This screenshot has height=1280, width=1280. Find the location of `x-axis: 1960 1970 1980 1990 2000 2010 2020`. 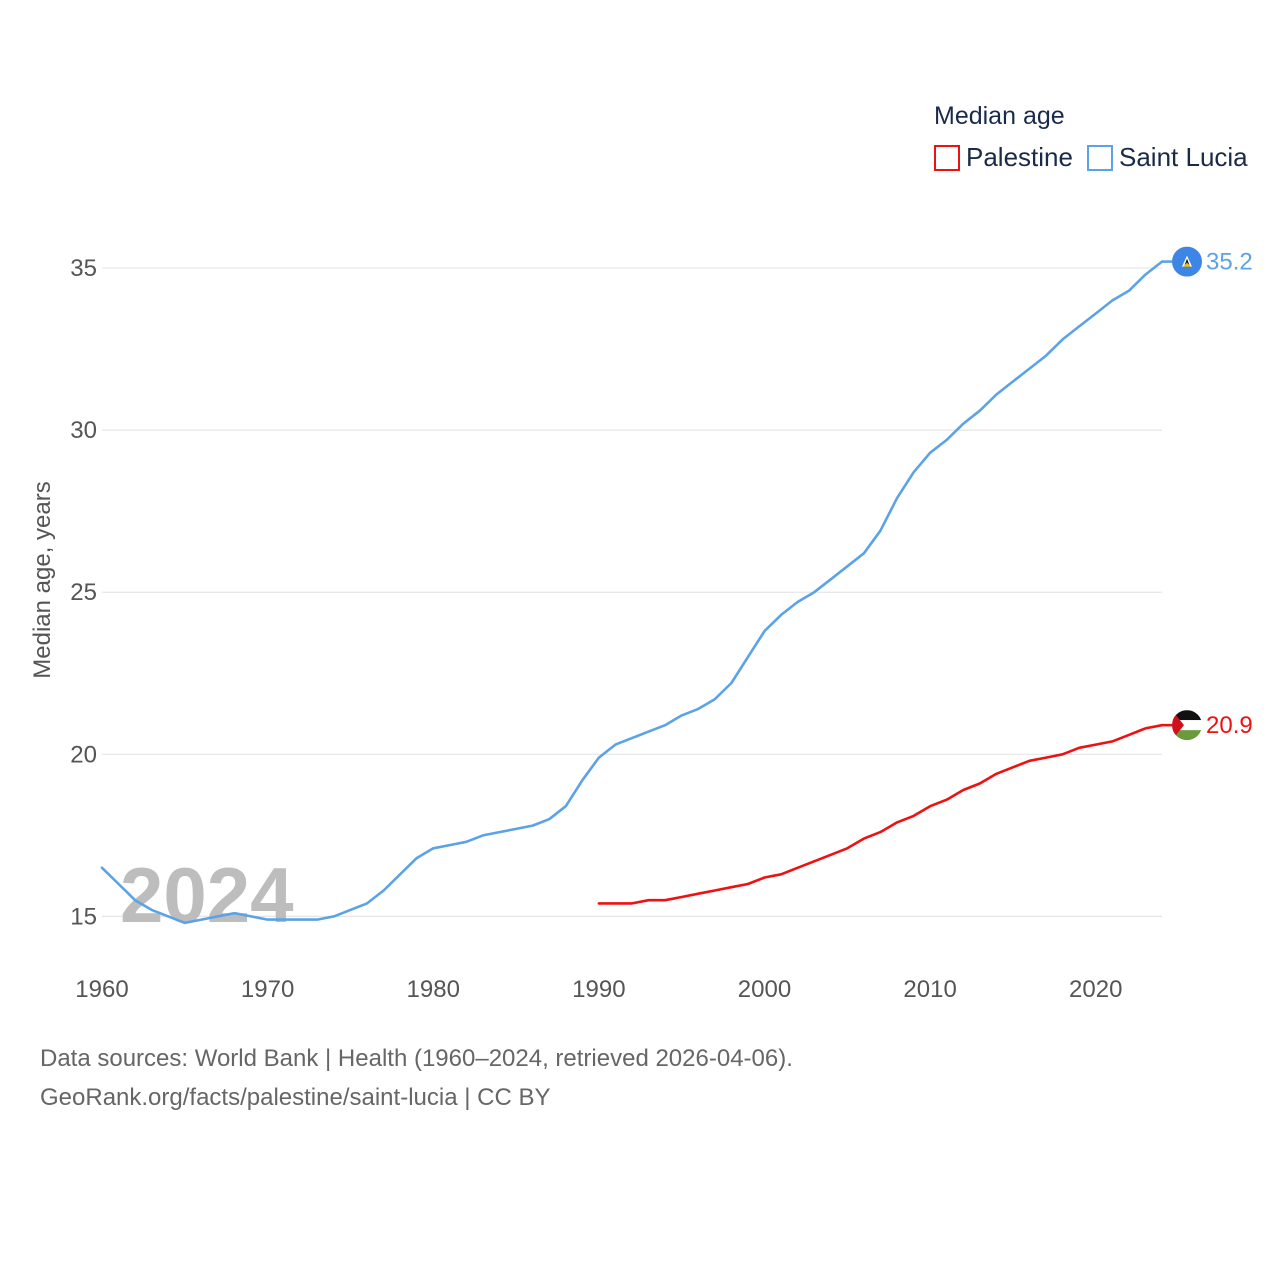

x-axis: 1960 1970 1980 1990 2000 2010 2020 is located at coordinates (598, 989).